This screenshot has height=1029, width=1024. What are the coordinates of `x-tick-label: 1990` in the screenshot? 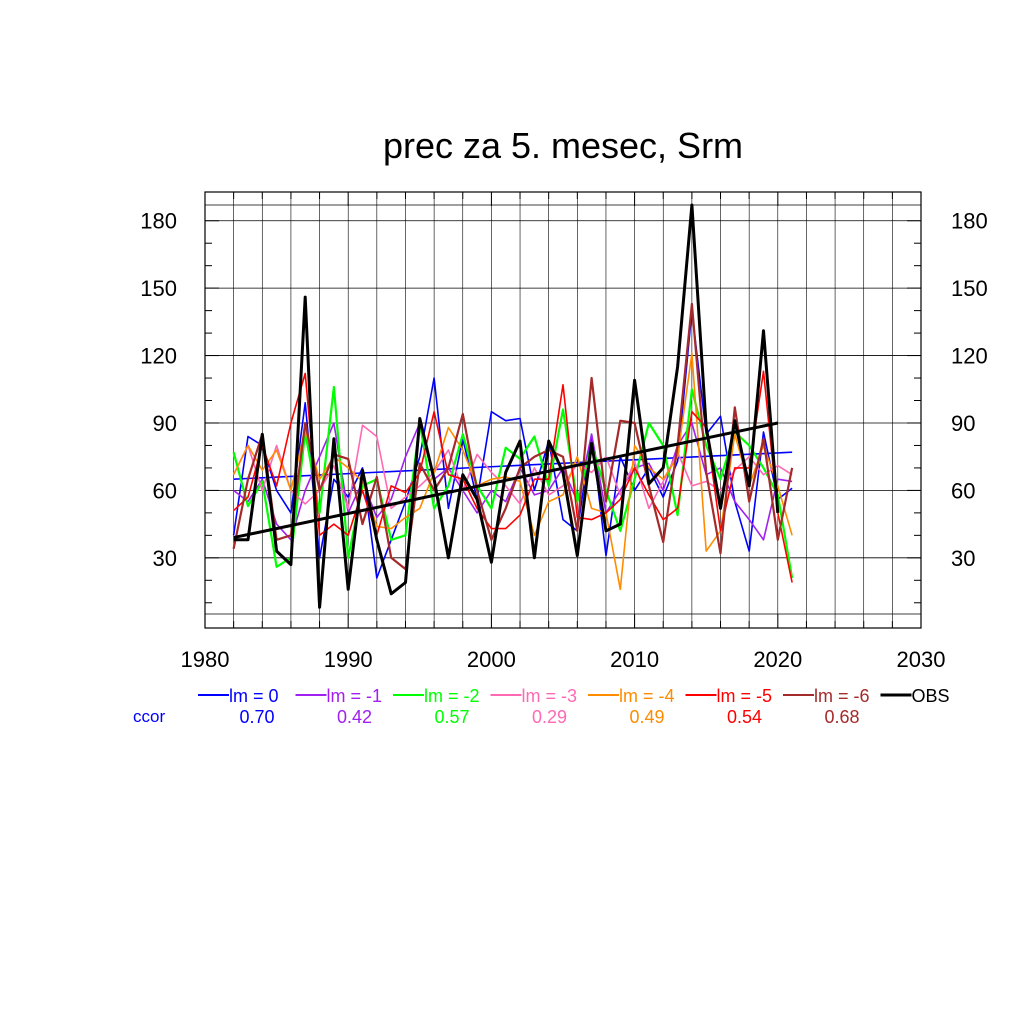 It's located at (348, 659).